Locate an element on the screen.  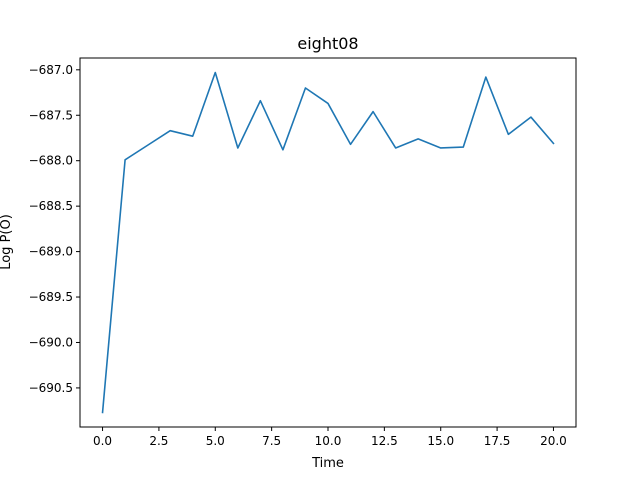
y-tick-label: −687.5 is located at coordinates (51, 115).